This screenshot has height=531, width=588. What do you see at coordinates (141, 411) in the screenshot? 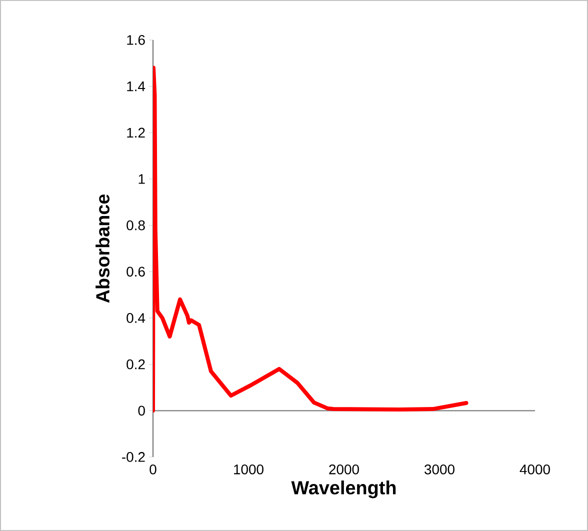
I see `y-tick-label: 0` at bounding box center [141, 411].